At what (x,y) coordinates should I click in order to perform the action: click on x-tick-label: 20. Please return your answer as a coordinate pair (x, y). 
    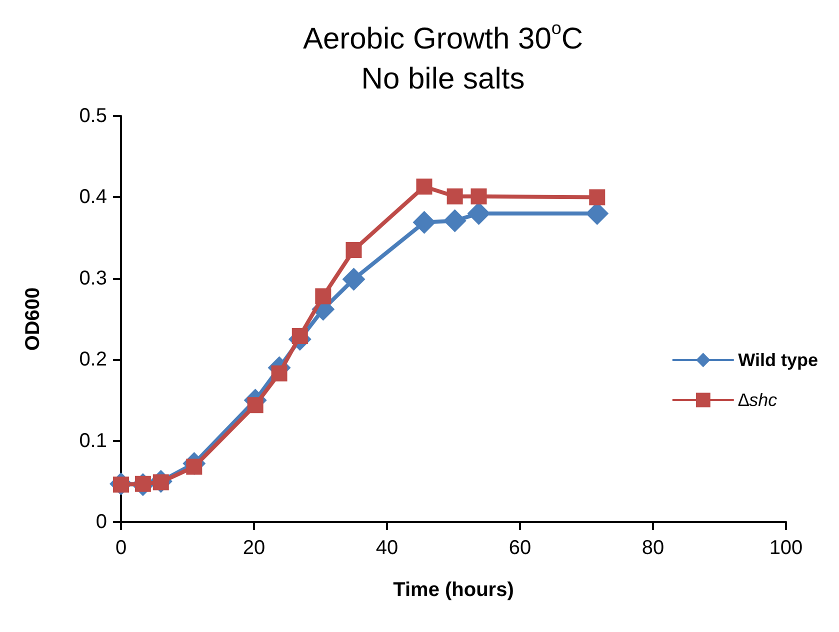
    Looking at the image, I should click on (254, 548).